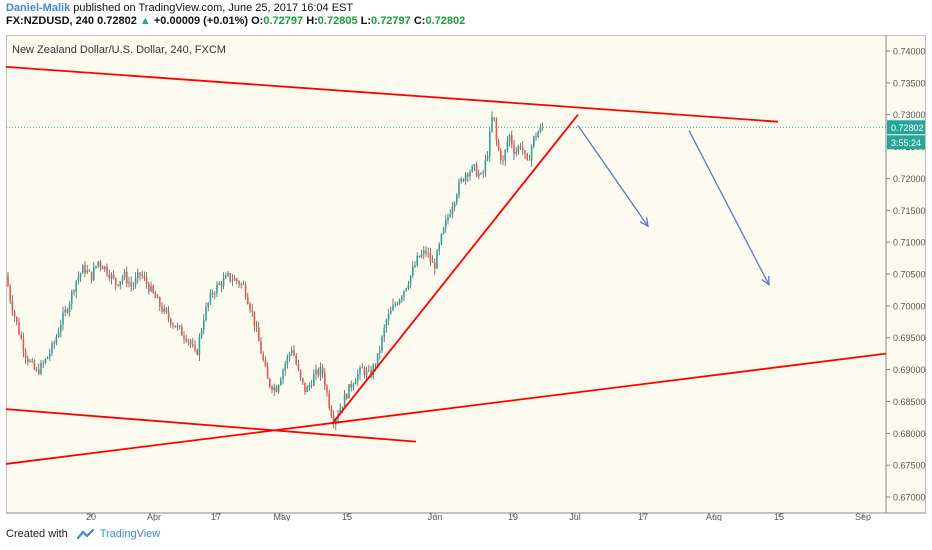 This screenshot has width=932, height=550. I want to click on y-tick-label: 0.69500, so click(909, 338).